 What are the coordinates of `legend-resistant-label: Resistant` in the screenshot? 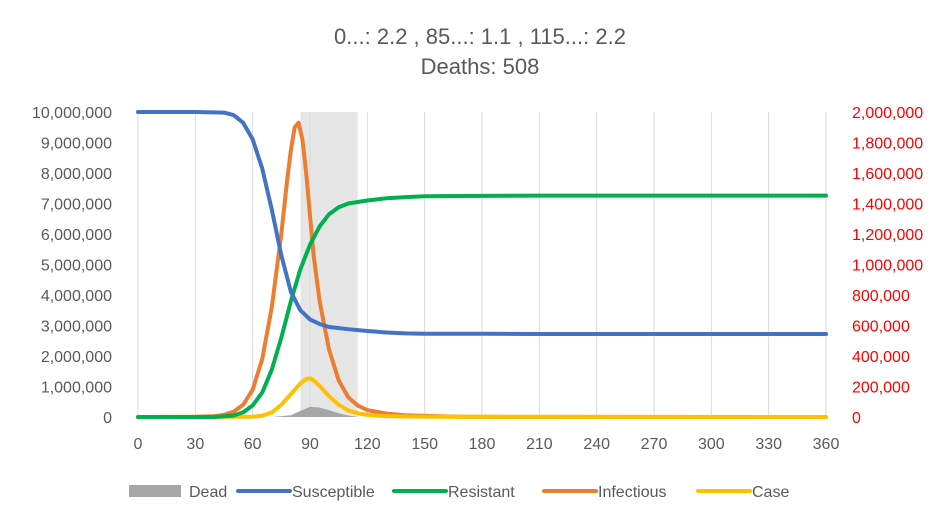 It's located at (481, 492).